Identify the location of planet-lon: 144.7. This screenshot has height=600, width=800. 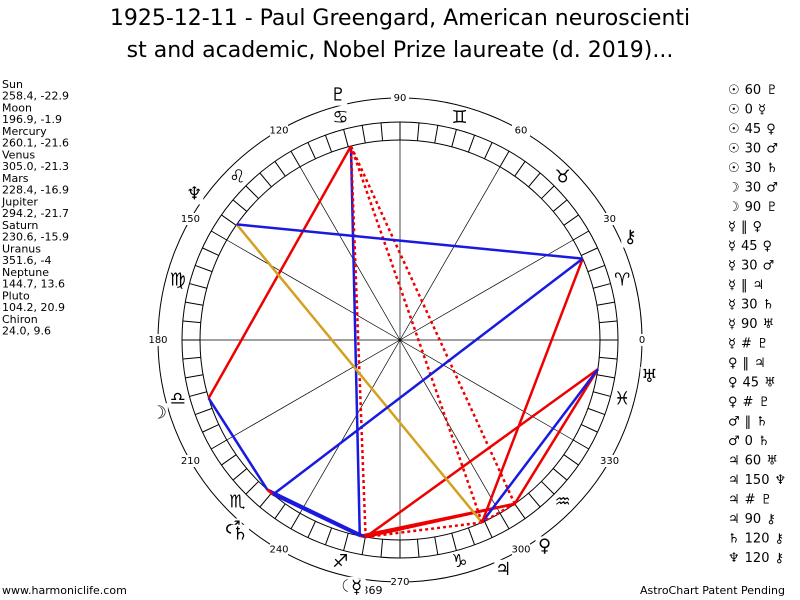
(18, 284).